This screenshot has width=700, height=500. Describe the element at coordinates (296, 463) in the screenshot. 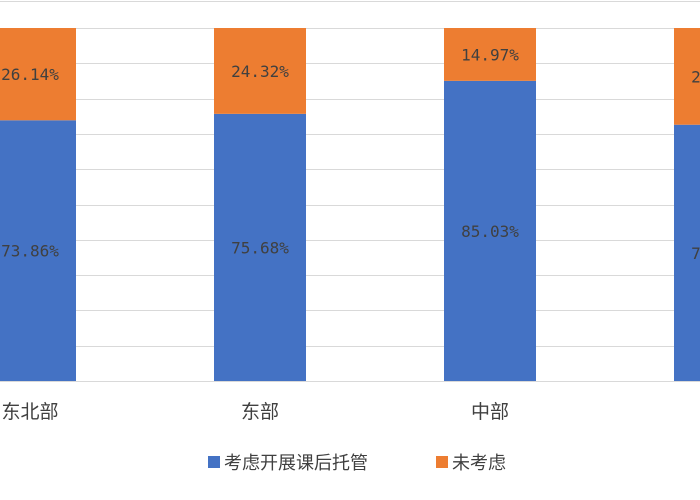

I see `legend-label: 考虑开展课后托管` at that location.